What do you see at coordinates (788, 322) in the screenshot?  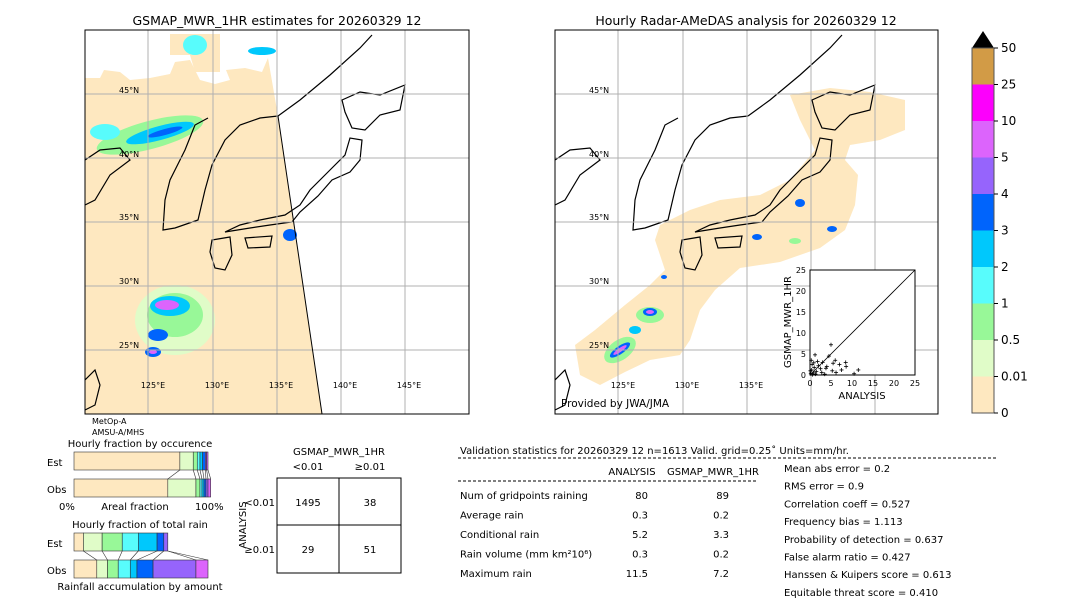 I see `scatter-ylabel: GSMAP_MWR_1HR` at bounding box center [788, 322].